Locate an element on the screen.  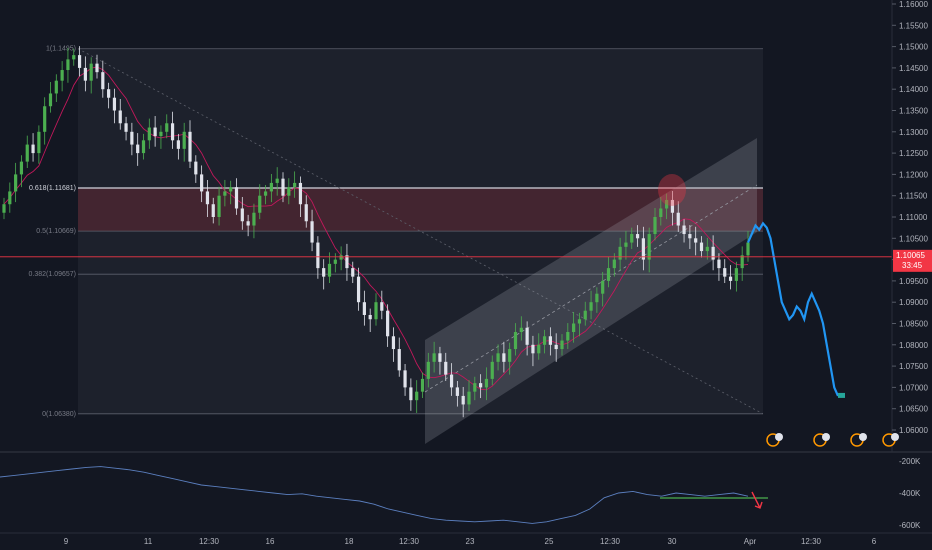
indicator-line is located at coordinates (374, 495).